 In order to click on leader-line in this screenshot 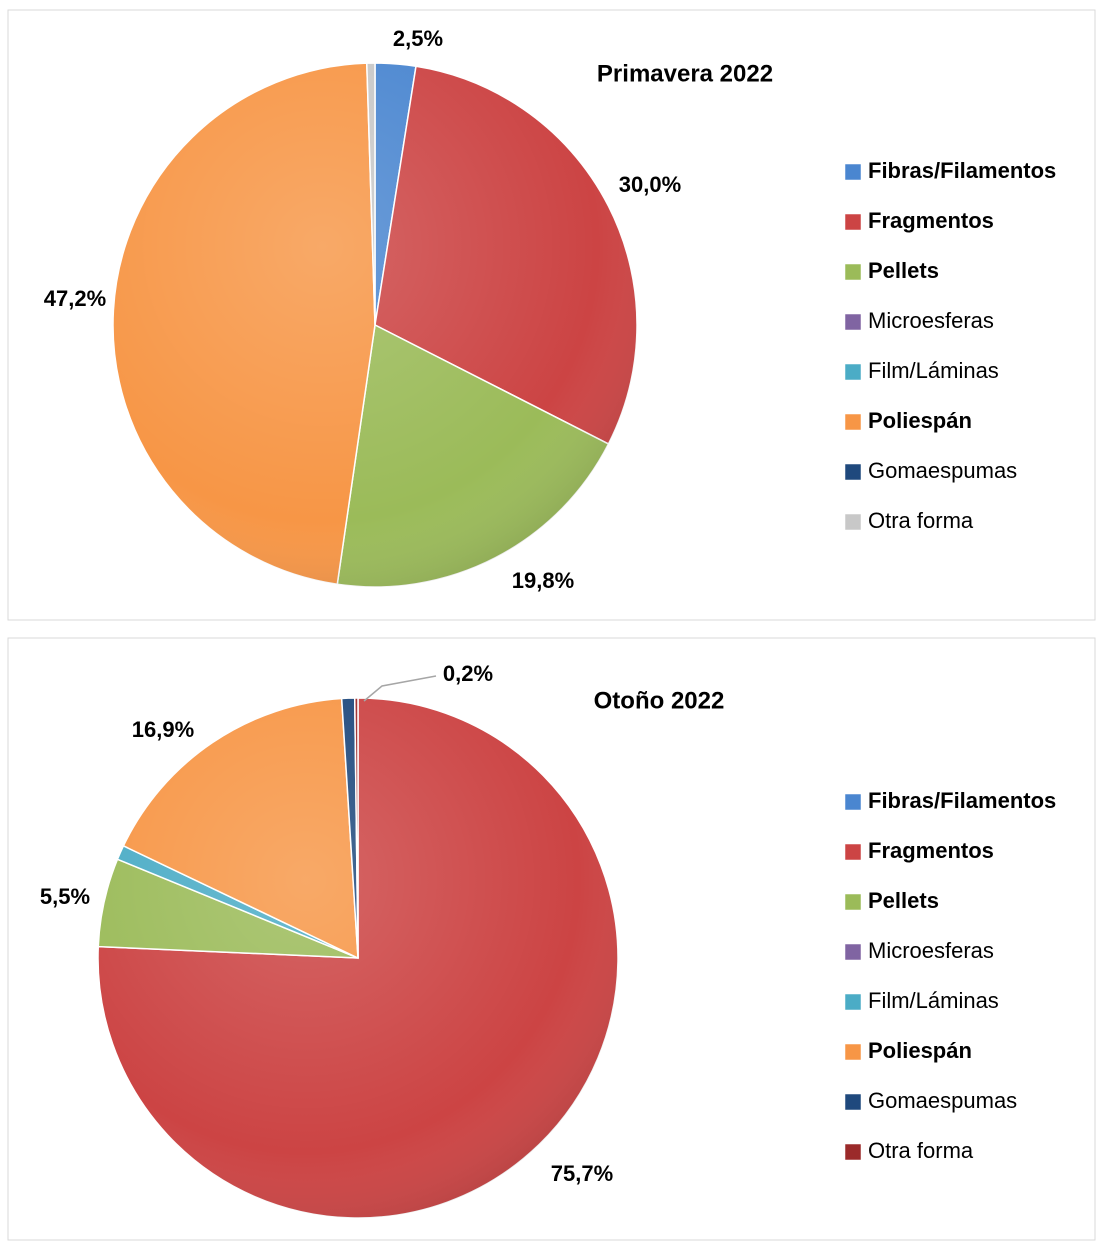, I will do `click(400, 688)`.